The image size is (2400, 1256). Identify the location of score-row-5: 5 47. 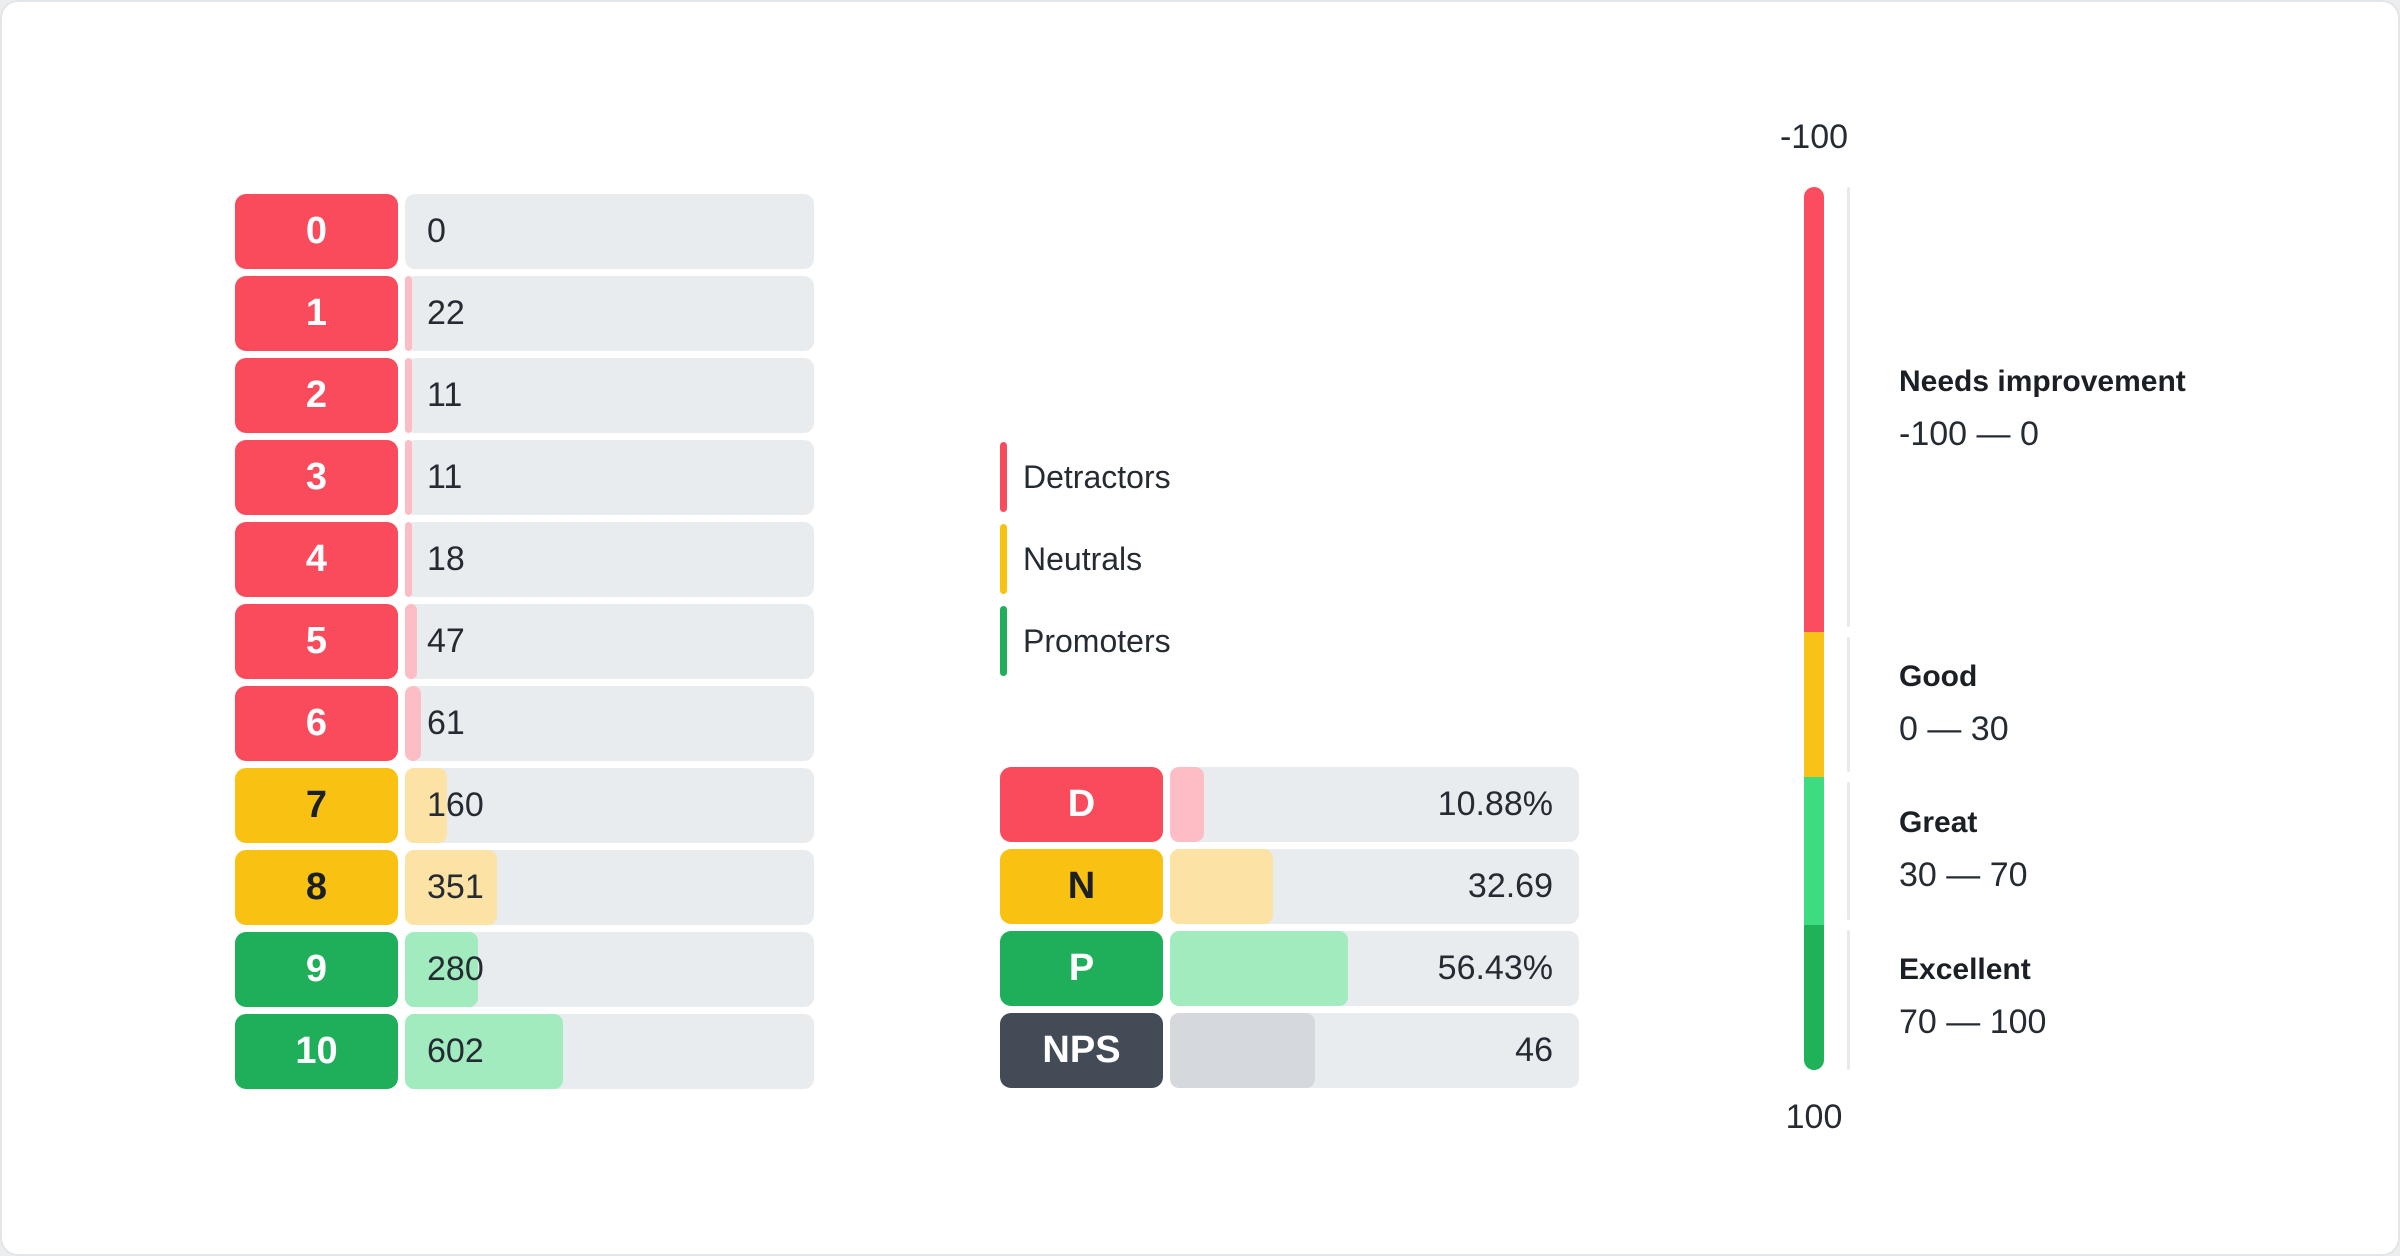
(524, 641).